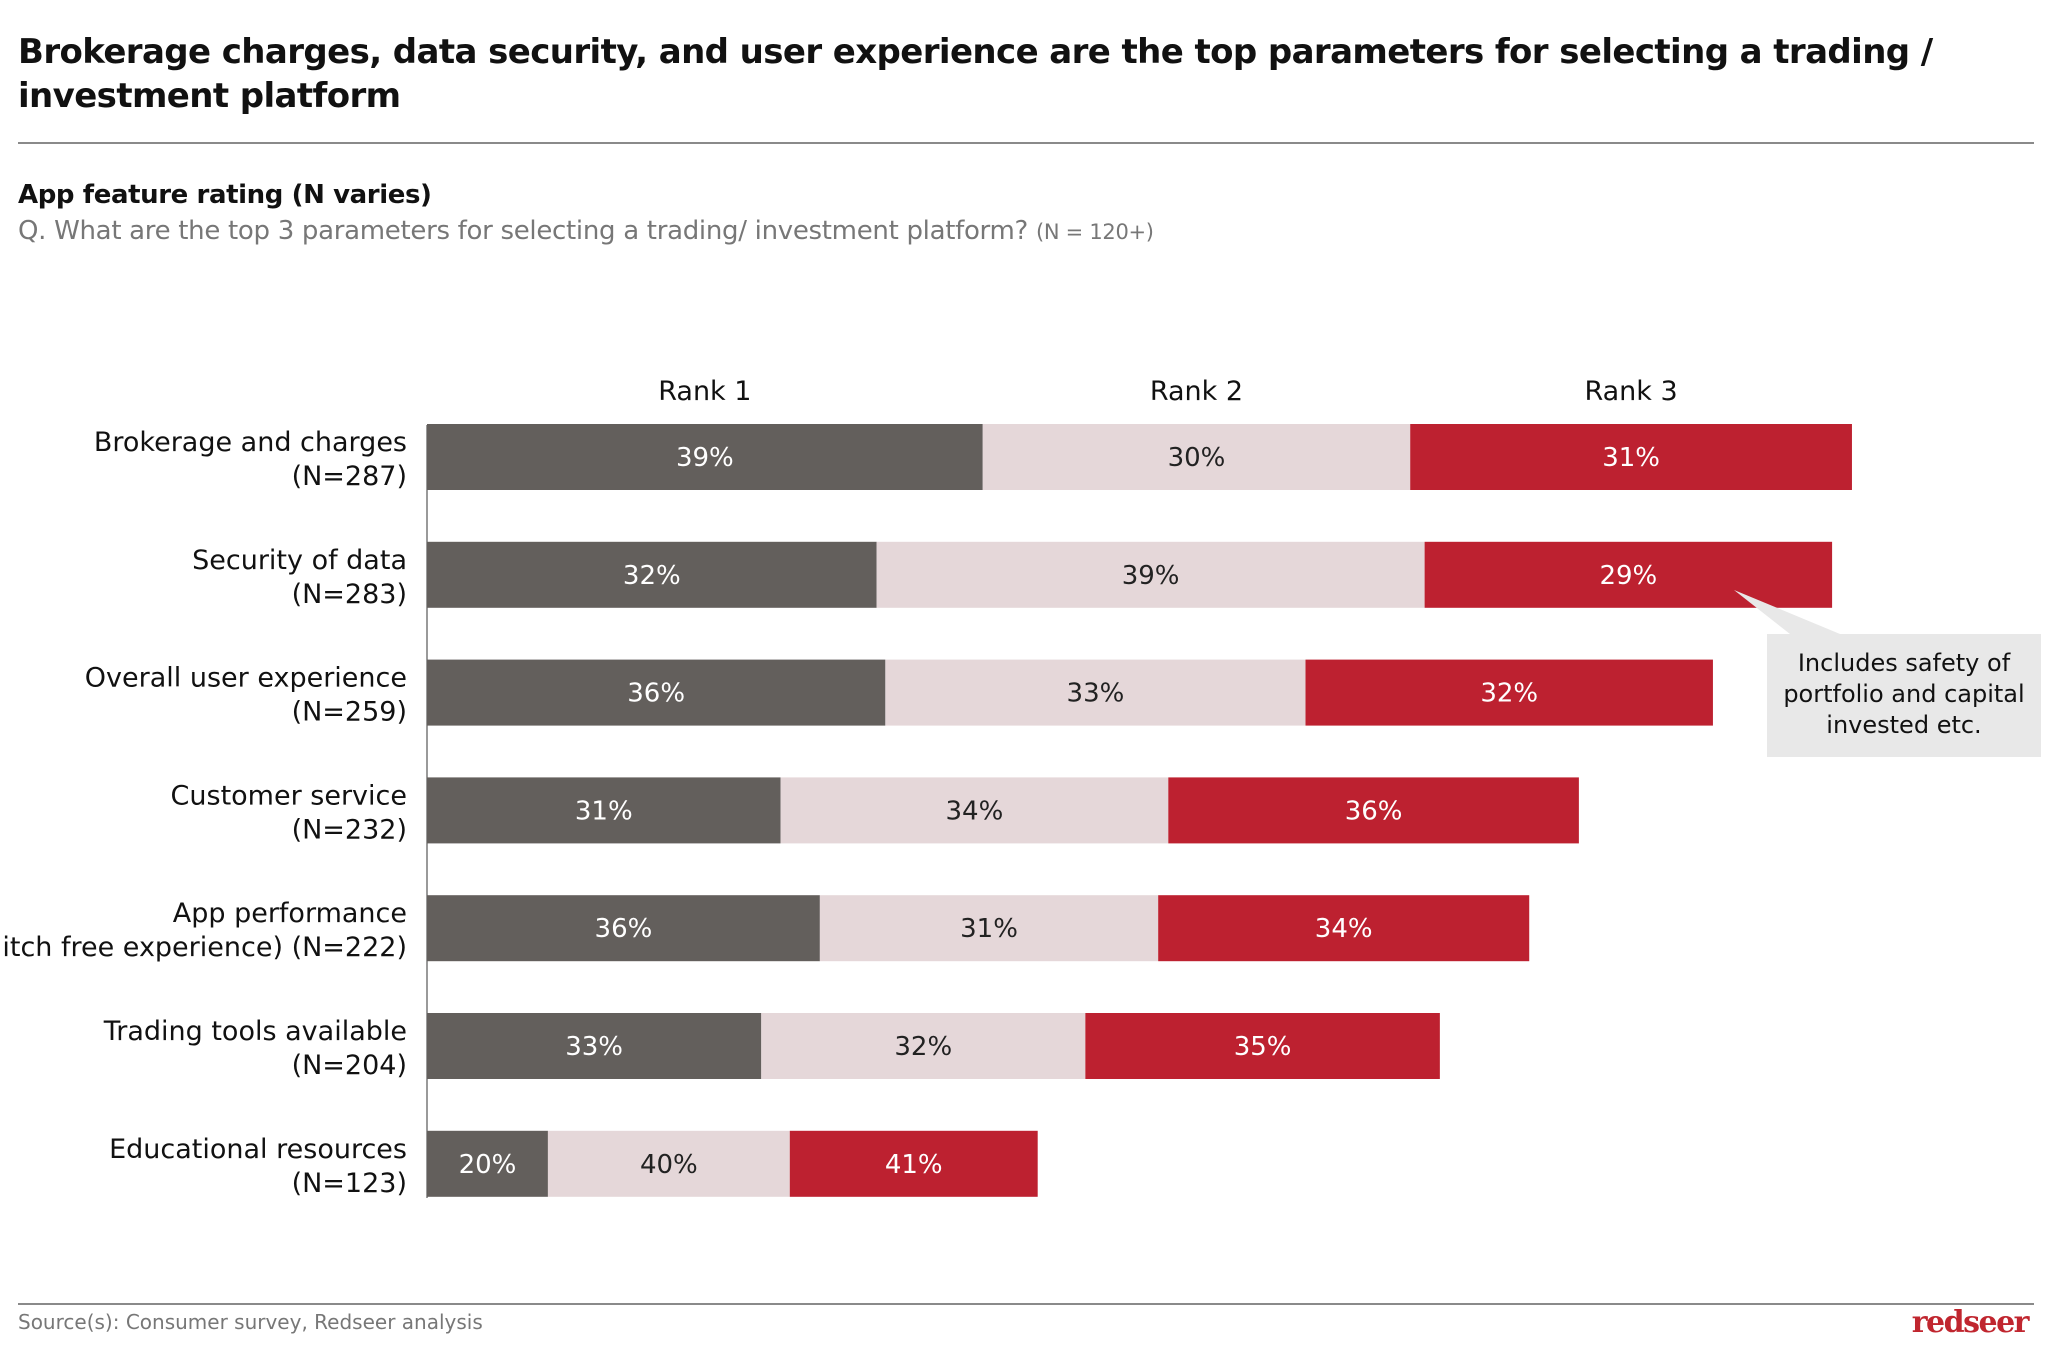 Image resolution: width=2048 pixels, height=1361 pixels. Describe the element at coordinates (290, 913) in the screenshot. I see `category-label: App performance` at that location.